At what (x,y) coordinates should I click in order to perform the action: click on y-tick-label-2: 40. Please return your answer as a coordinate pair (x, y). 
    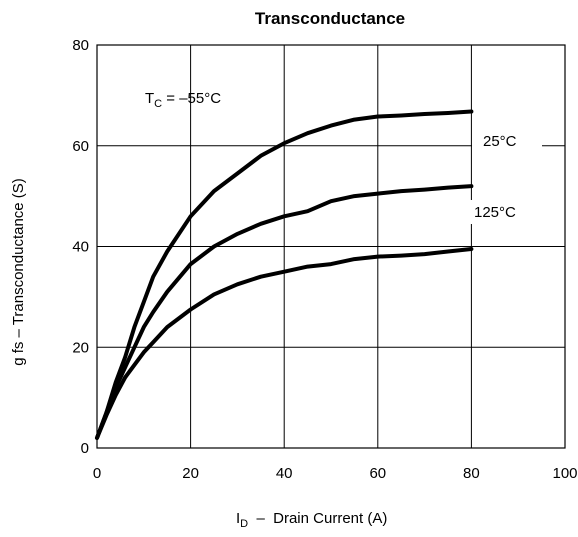
    Looking at the image, I should click on (80, 247).